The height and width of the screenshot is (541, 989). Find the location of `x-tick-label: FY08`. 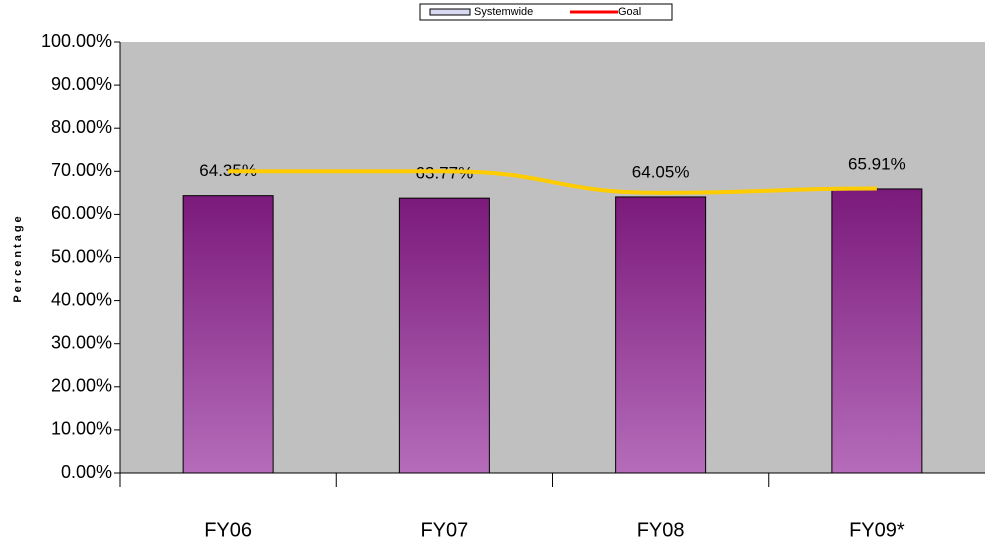

x-tick-label: FY08 is located at coordinates (661, 530).